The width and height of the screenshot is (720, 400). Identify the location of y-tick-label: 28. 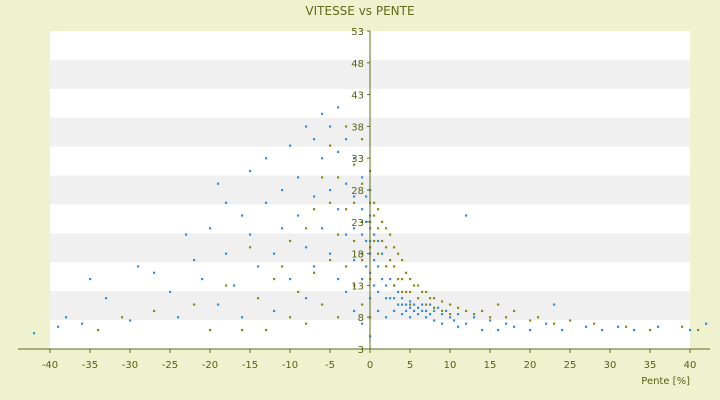
(357, 191).